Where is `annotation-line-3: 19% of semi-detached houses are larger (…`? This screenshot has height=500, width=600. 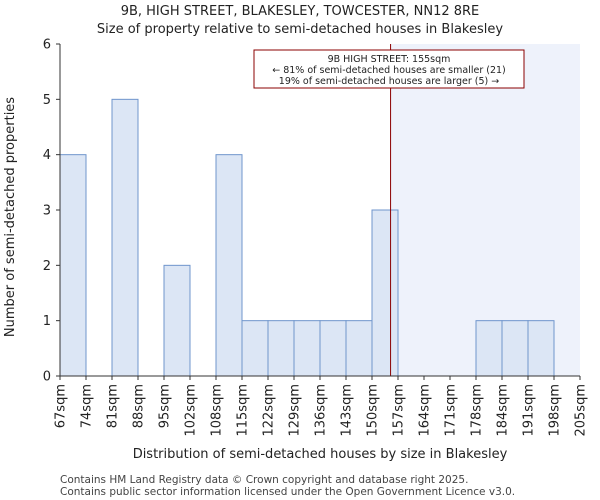 annotation-line-3: 19% of semi-detached houses are larger (… is located at coordinates (389, 81).